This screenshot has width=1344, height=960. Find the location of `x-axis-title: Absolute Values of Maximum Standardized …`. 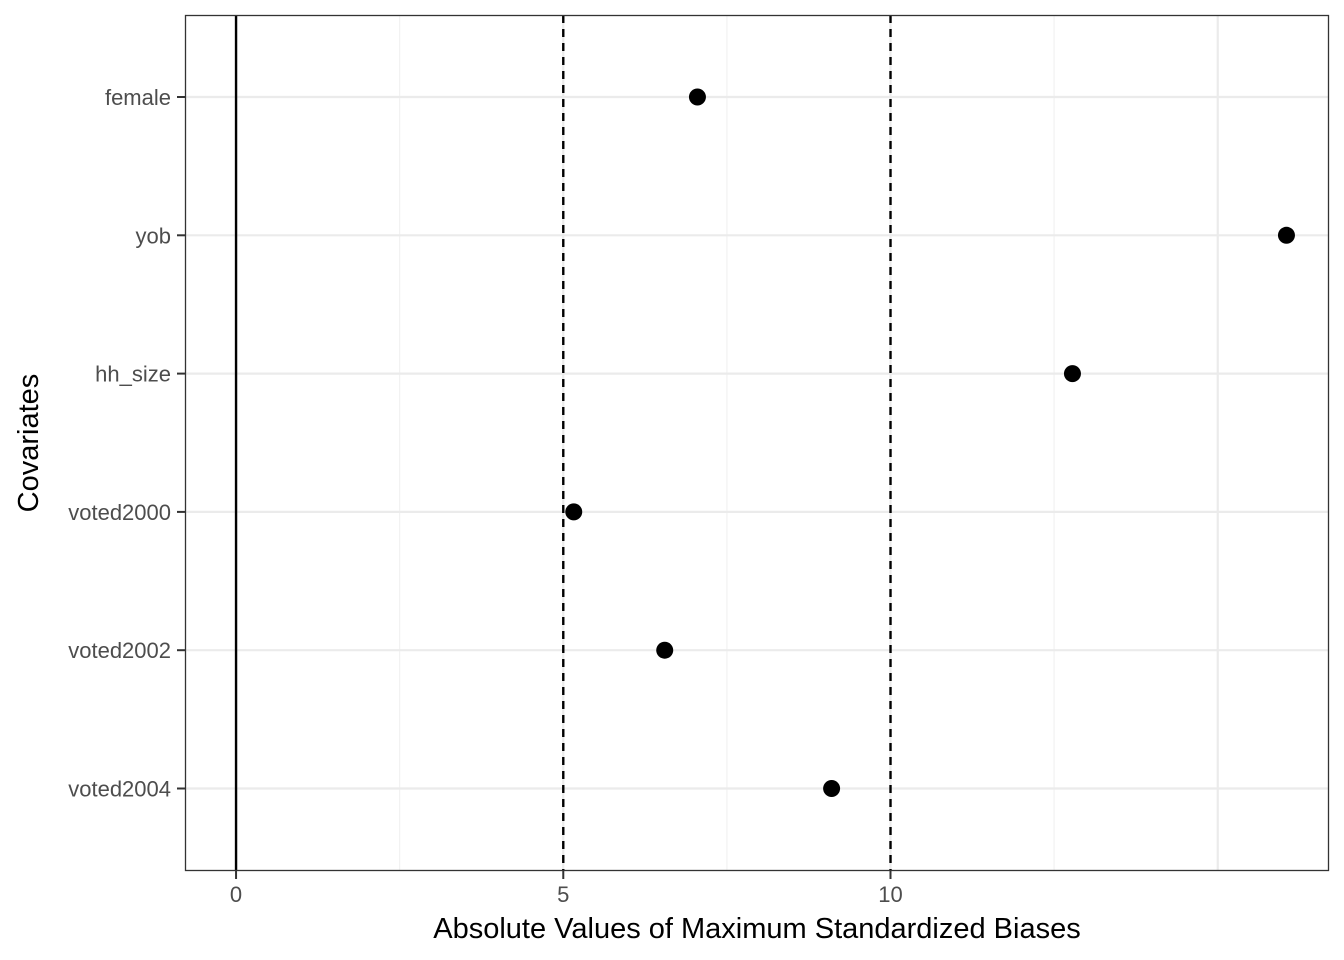

x-axis-title: Absolute Values of Maximum Standardized … is located at coordinates (756, 929).